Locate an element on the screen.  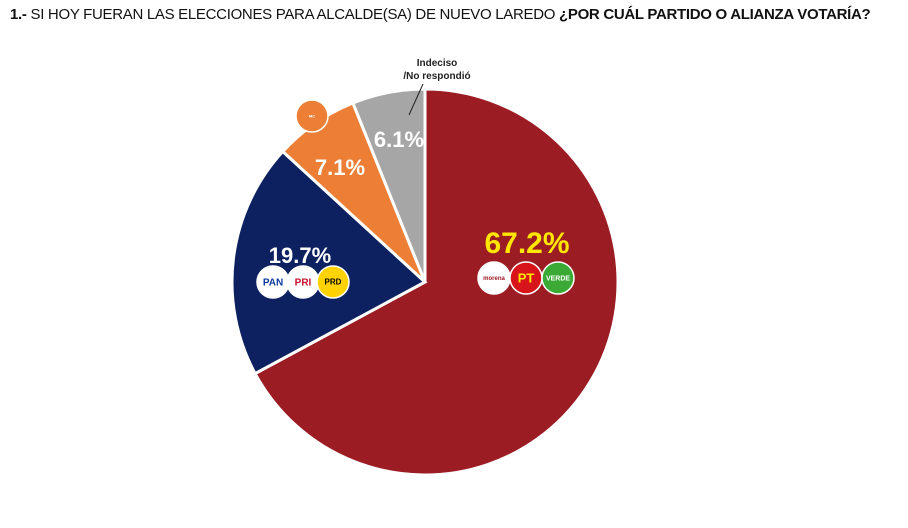
slice-value-label: 19.7% is located at coordinates (300, 255).